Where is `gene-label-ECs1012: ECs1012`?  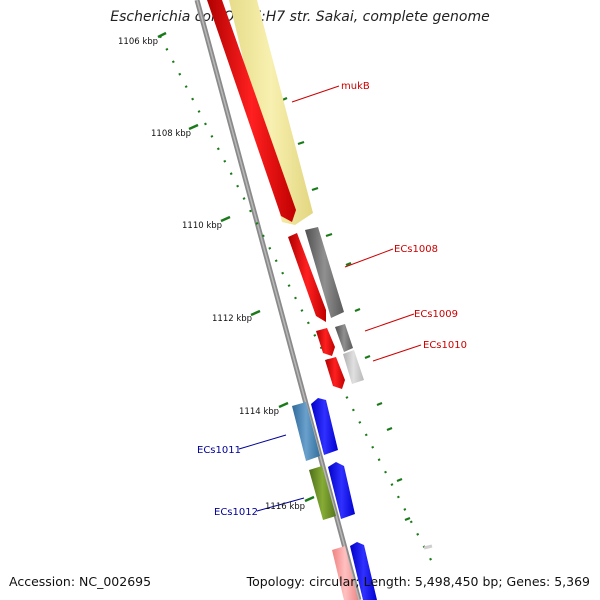
gene-label-ECs1012: ECs1012 is located at coordinates (236, 512).